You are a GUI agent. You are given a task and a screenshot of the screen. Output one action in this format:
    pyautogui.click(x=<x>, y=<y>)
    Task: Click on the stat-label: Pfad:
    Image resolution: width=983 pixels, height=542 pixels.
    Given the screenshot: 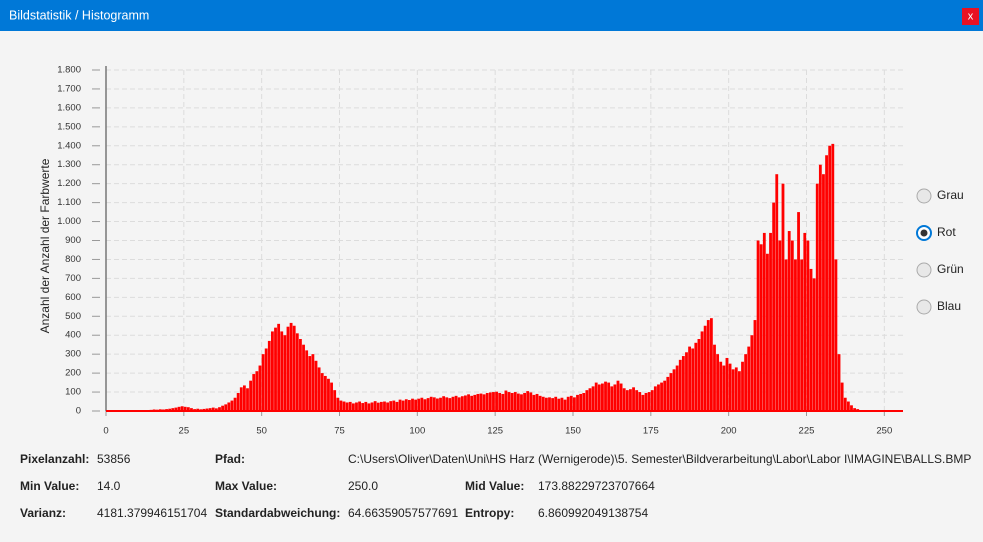 What is the action you would take?
    pyautogui.click(x=230, y=459)
    